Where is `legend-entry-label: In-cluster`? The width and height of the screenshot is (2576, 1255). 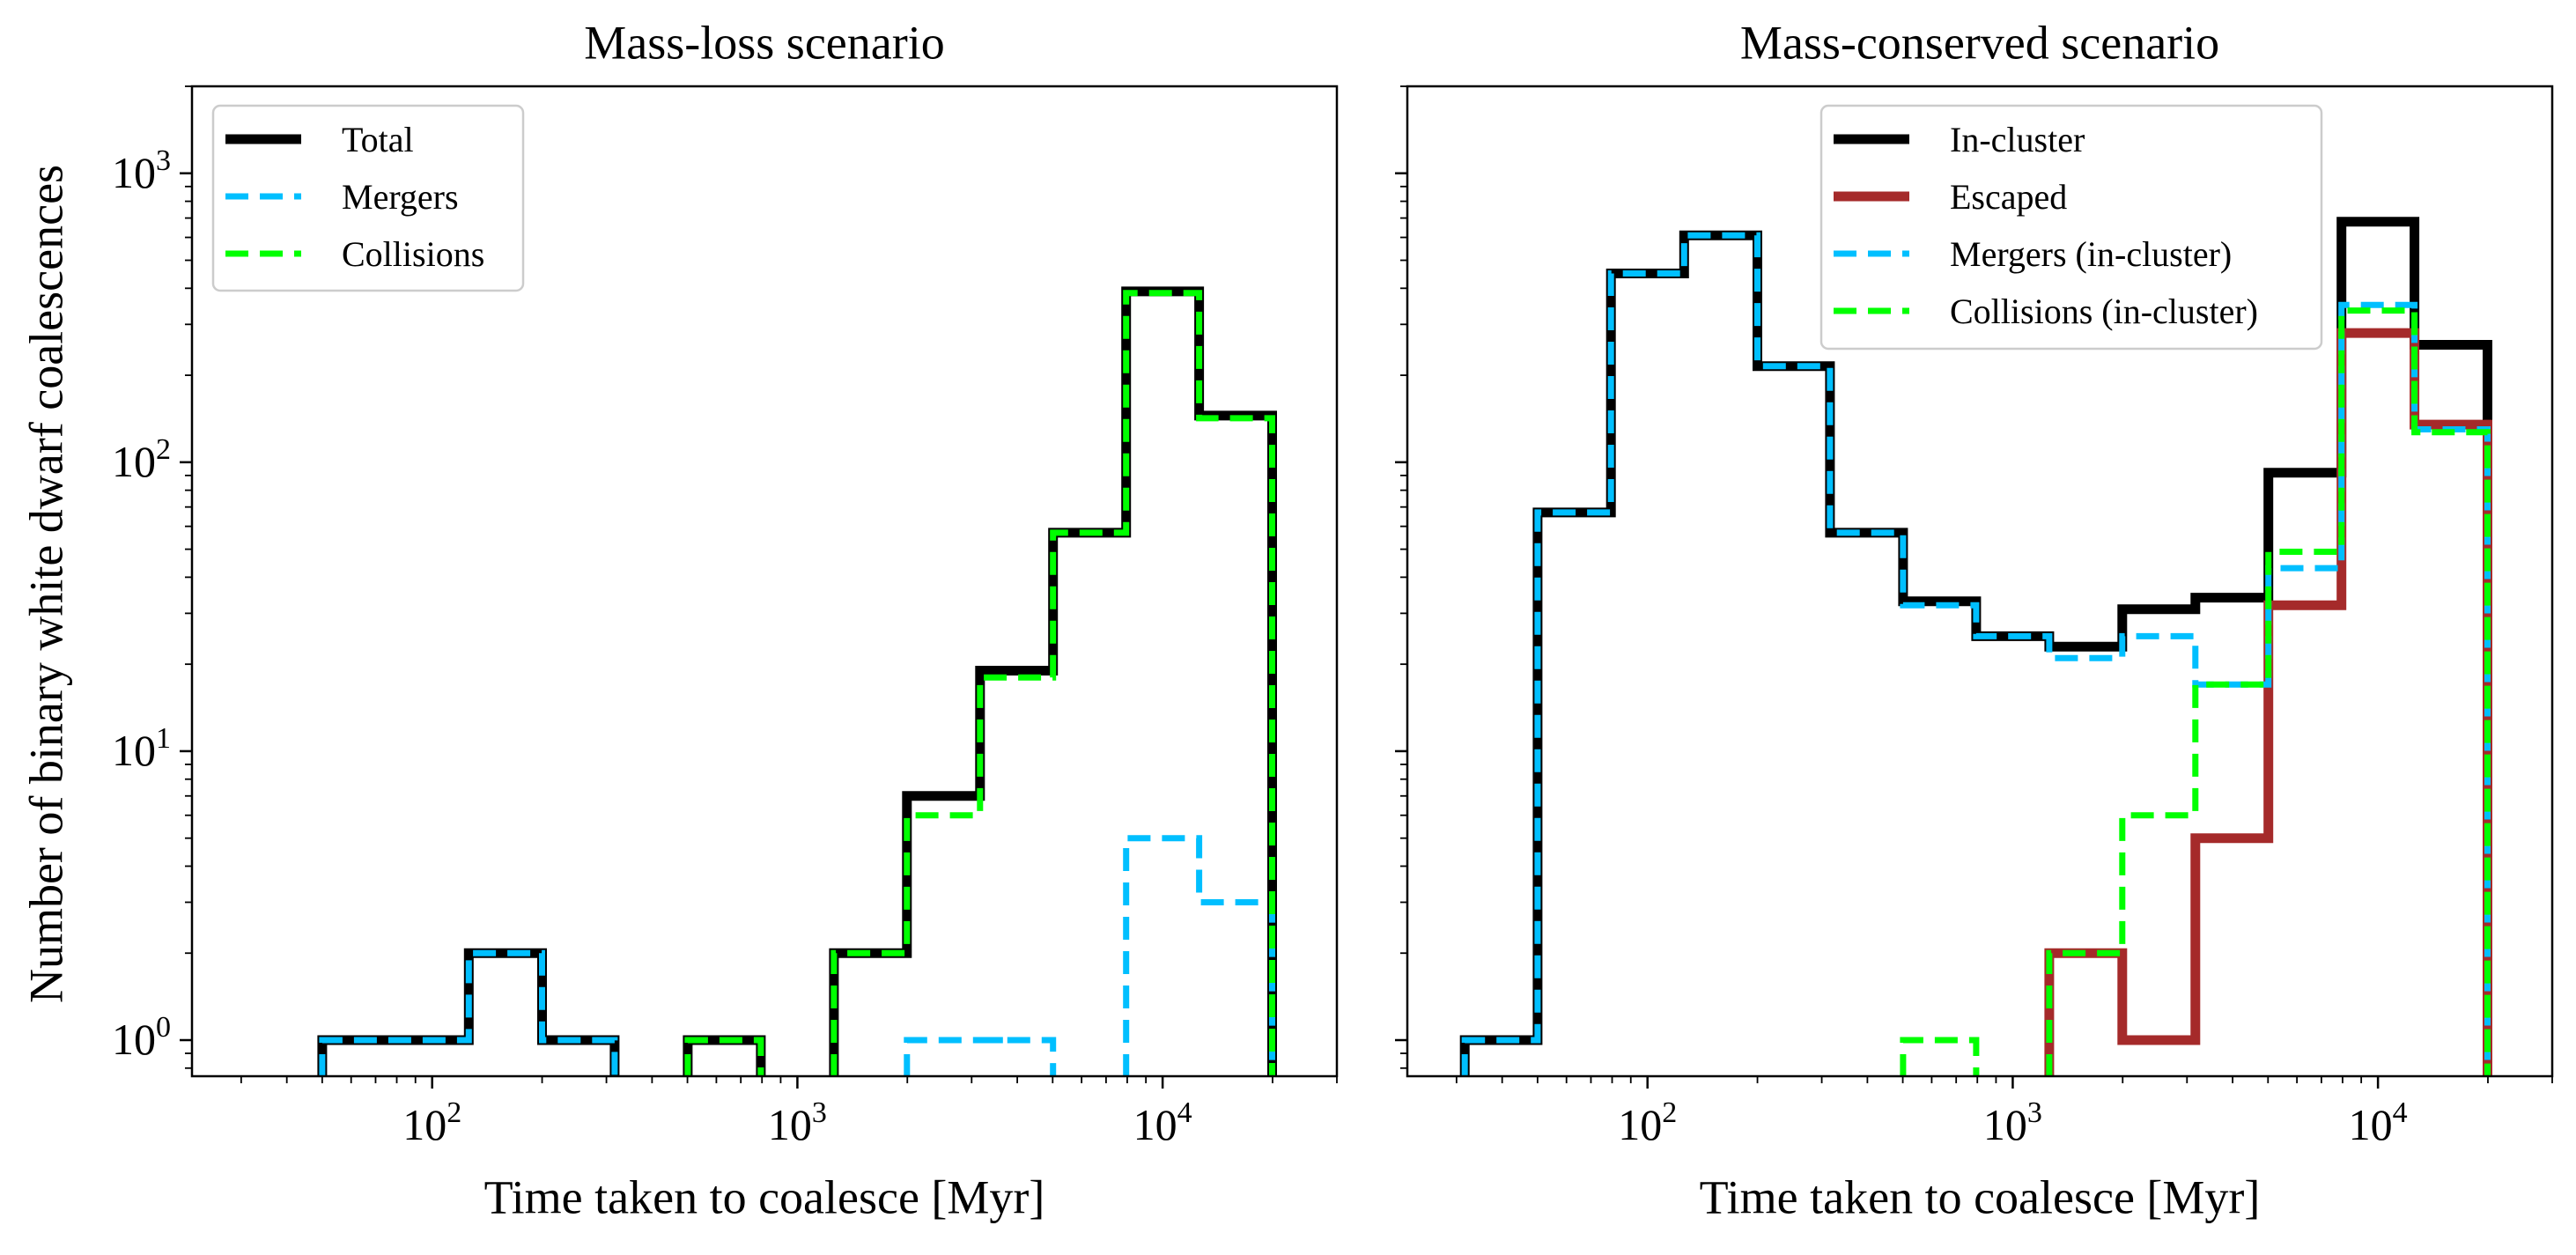
legend-entry-label: In-cluster is located at coordinates (2017, 139).